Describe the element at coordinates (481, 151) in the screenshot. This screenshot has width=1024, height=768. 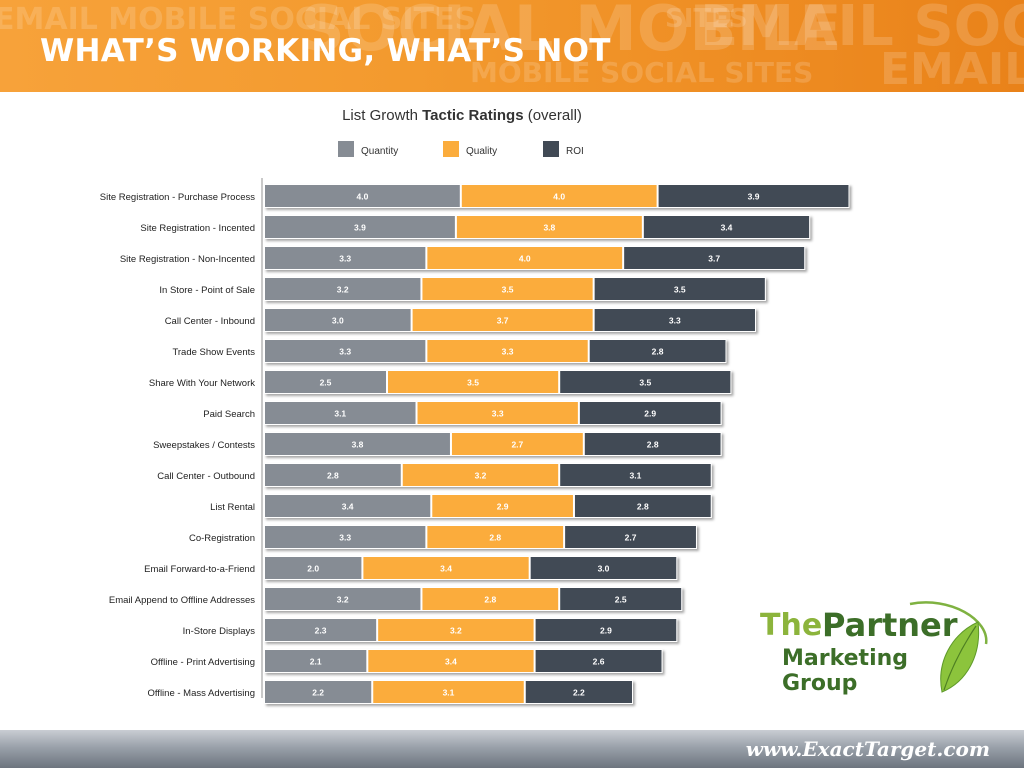
I see `legend-label-quality: Quality` at that location.